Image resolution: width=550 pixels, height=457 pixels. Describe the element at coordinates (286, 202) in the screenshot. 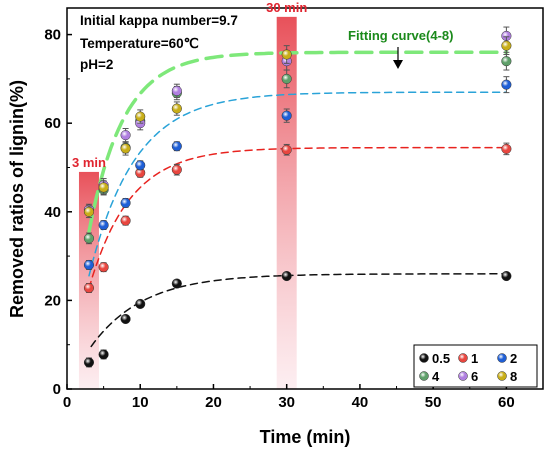

I see `highlight-bar-30min` at that location.